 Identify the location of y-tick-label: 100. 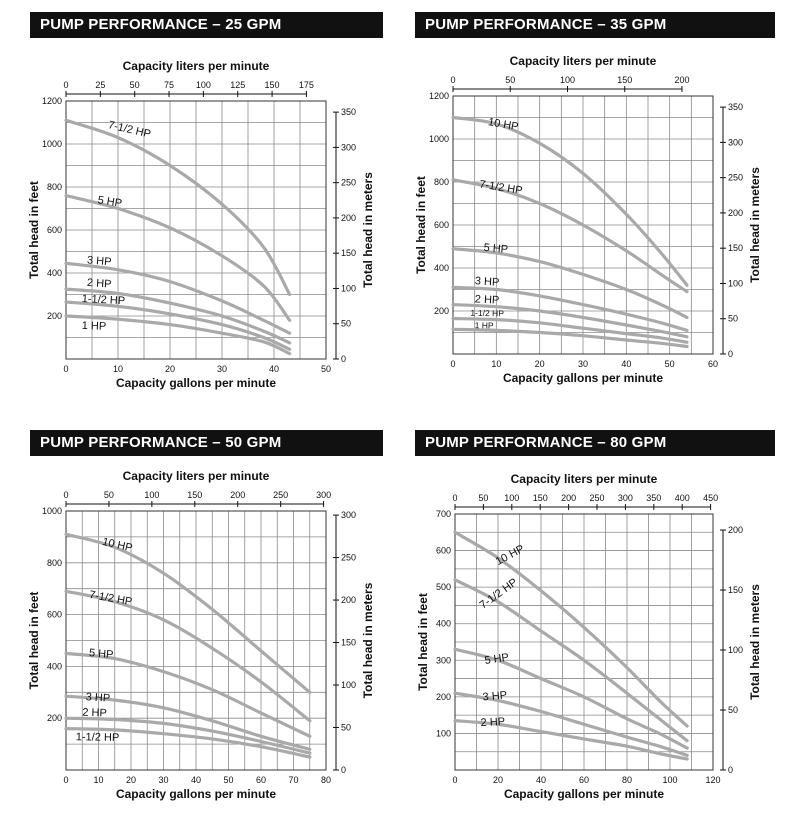
(443, 733).